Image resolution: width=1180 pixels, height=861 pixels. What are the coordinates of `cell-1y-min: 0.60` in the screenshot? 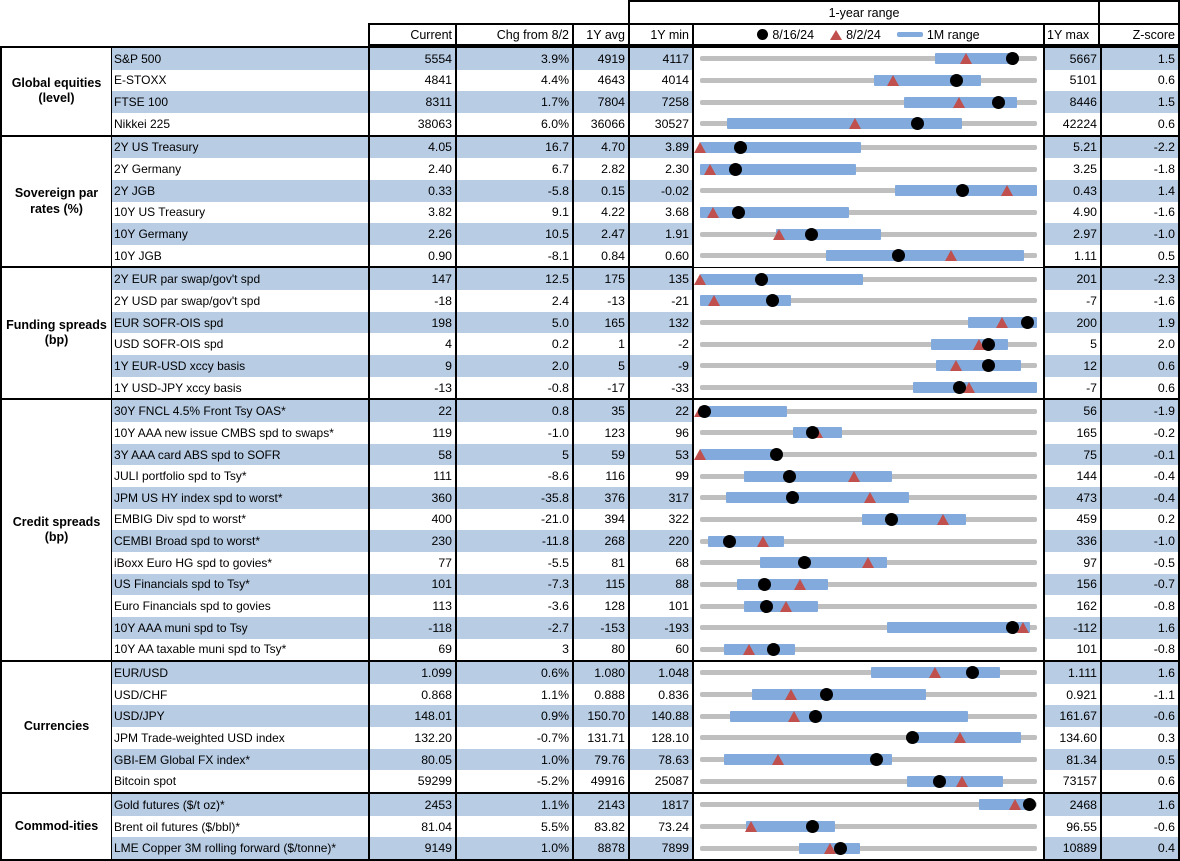 It's located at (662, 255).